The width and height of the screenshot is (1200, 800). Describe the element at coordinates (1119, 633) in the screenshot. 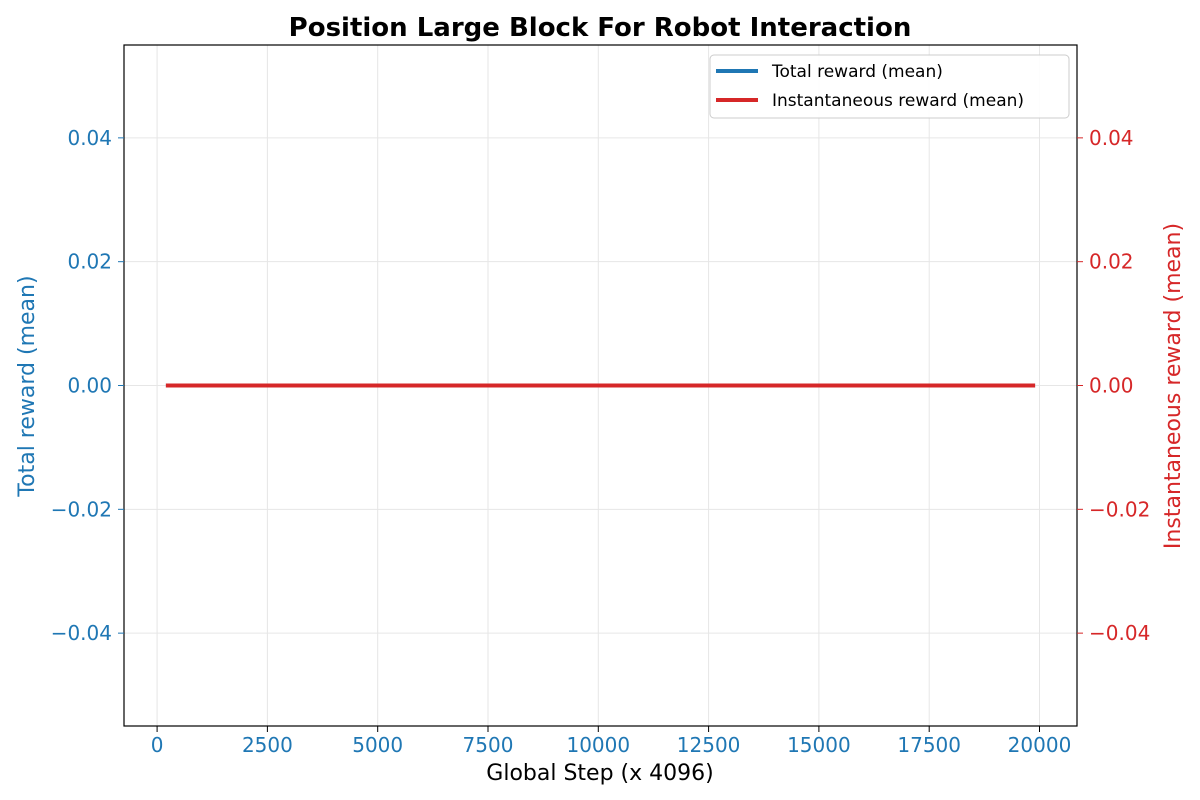

I see `y-right-tick-label: −0.04` at that location.